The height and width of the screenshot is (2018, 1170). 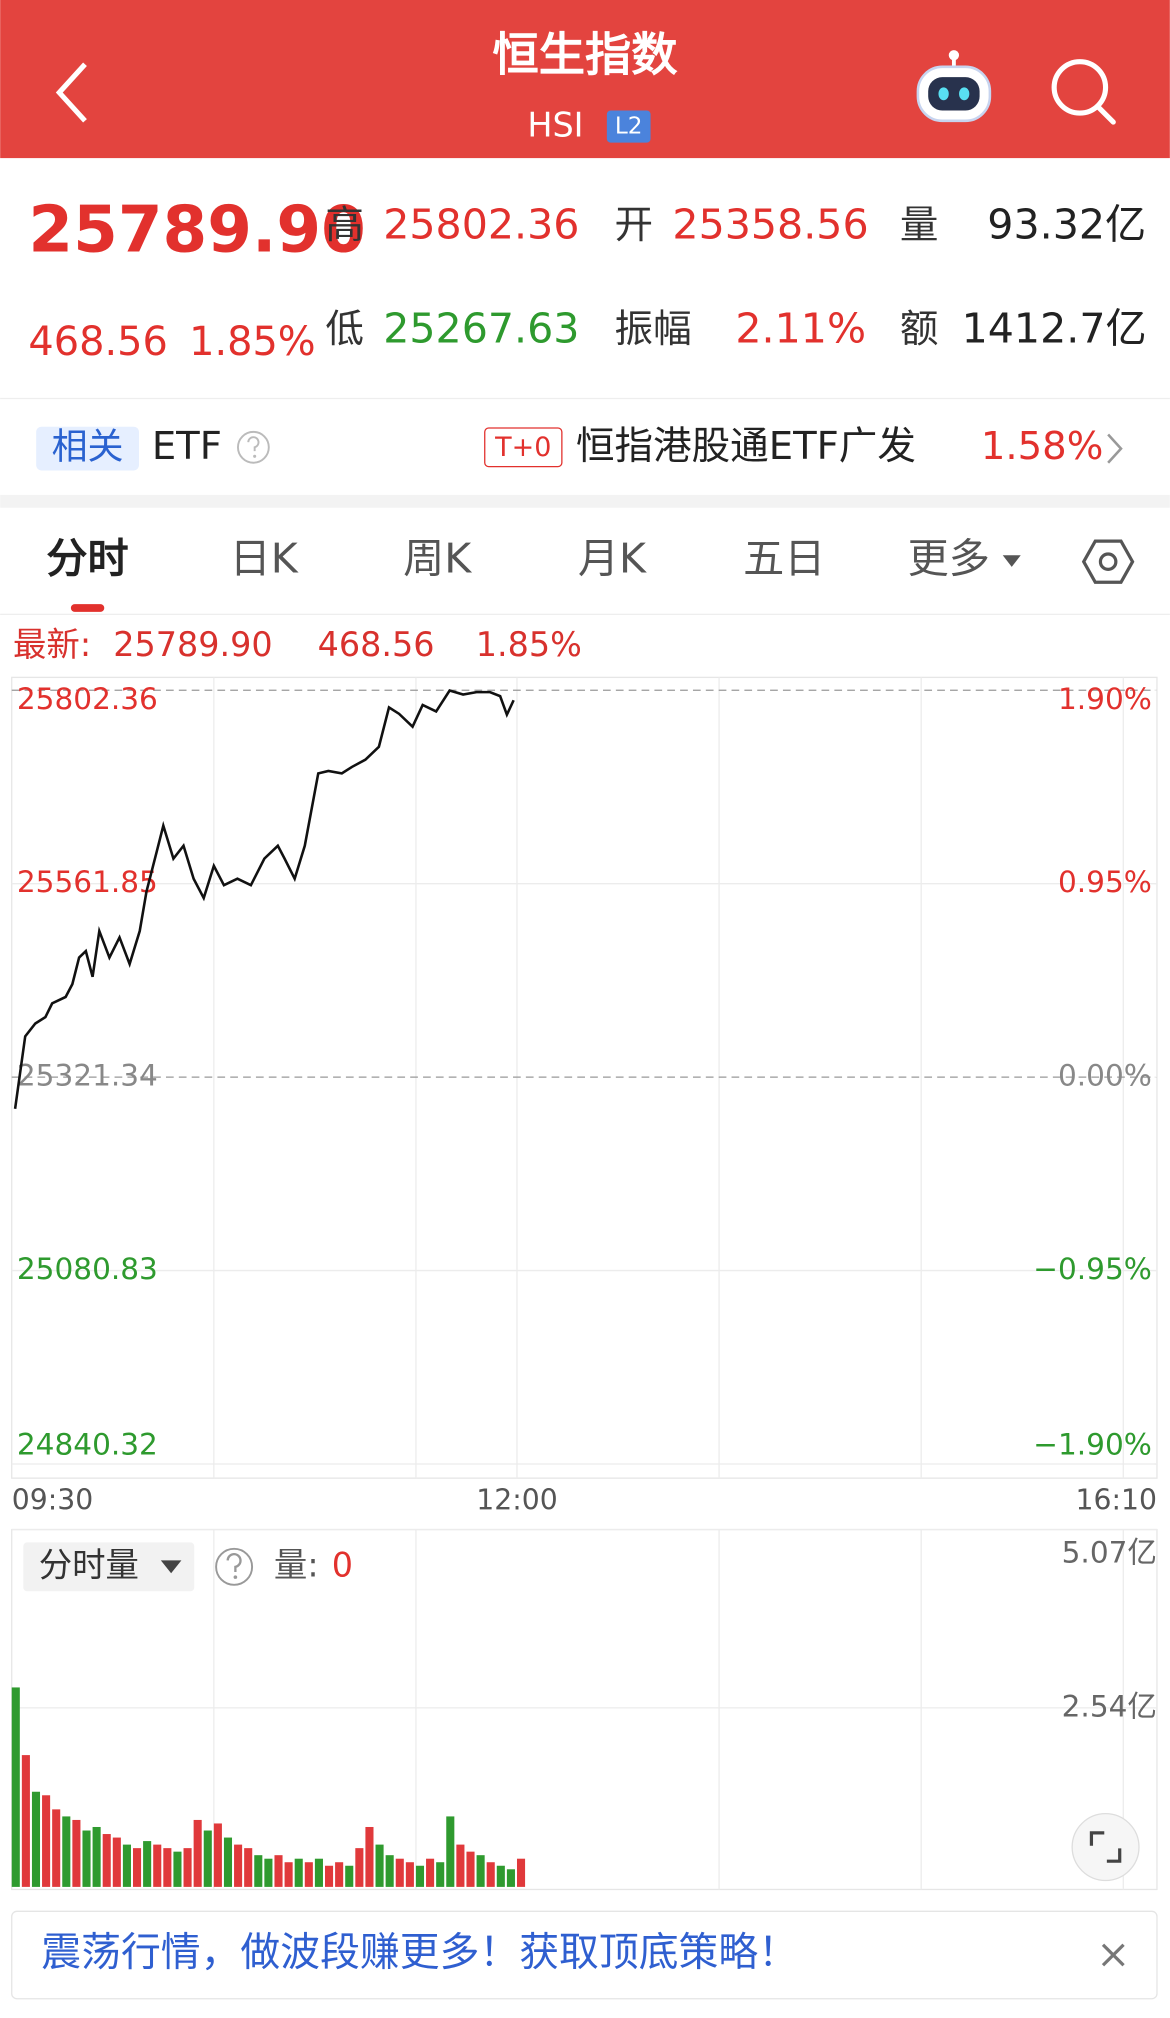 I want to click on y2-tick-label: 1.90%, so click(x=1105, y=699).